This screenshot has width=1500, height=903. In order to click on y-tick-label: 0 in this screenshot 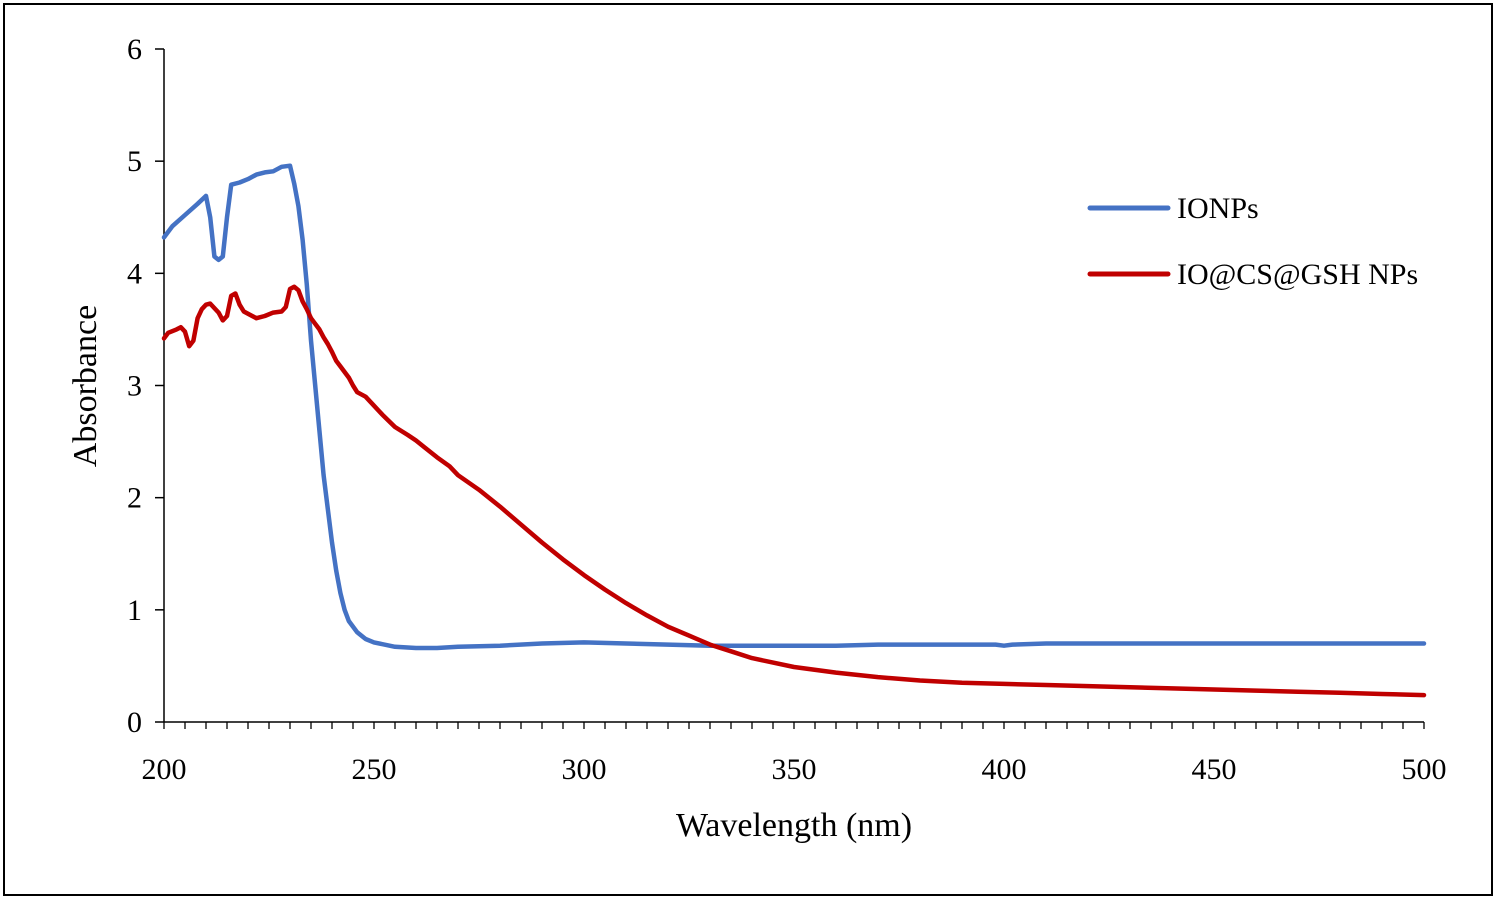, I will do `click(134, 722)`.